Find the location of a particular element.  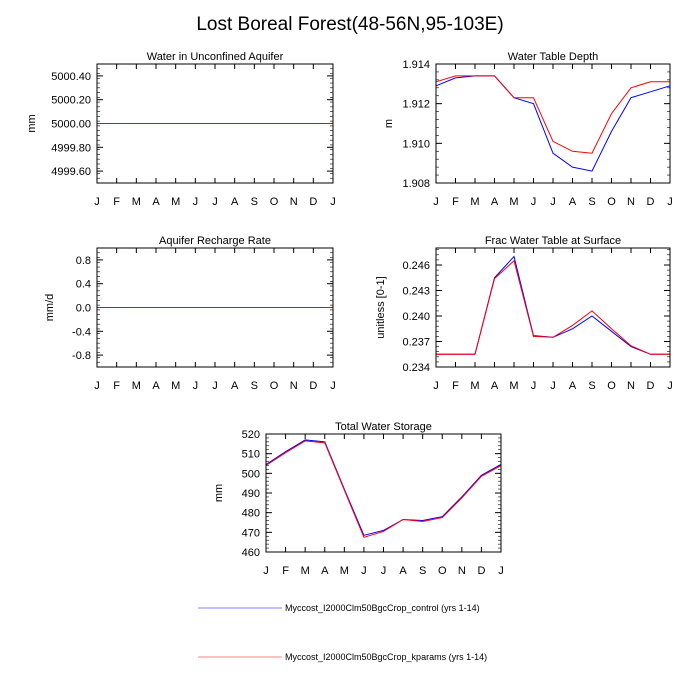

panel-title: Water Table Depth is located at coordinates (553, 57).